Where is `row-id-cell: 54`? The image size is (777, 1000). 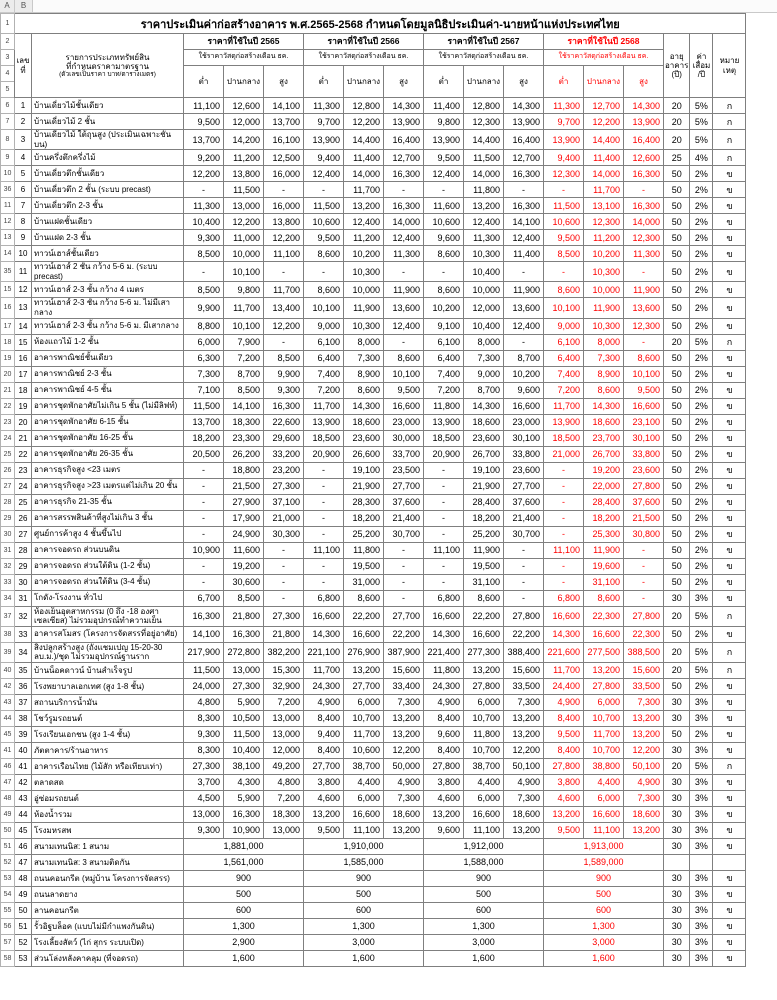
row-id-cell: 54 is located at coordinates (7, 894).